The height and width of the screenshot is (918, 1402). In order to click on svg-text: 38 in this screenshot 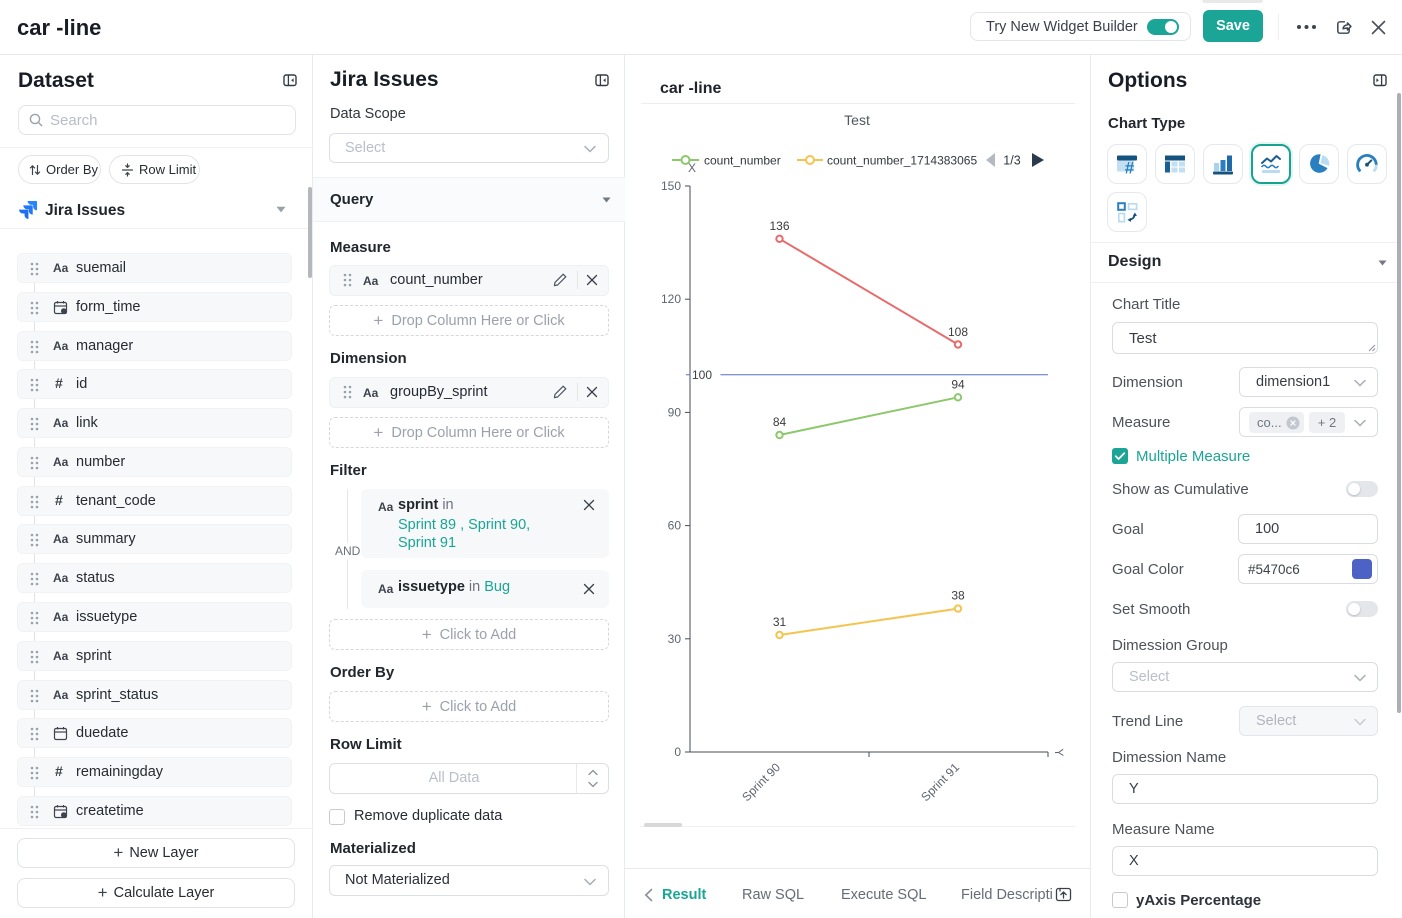, I will do `click(958, 596)`.